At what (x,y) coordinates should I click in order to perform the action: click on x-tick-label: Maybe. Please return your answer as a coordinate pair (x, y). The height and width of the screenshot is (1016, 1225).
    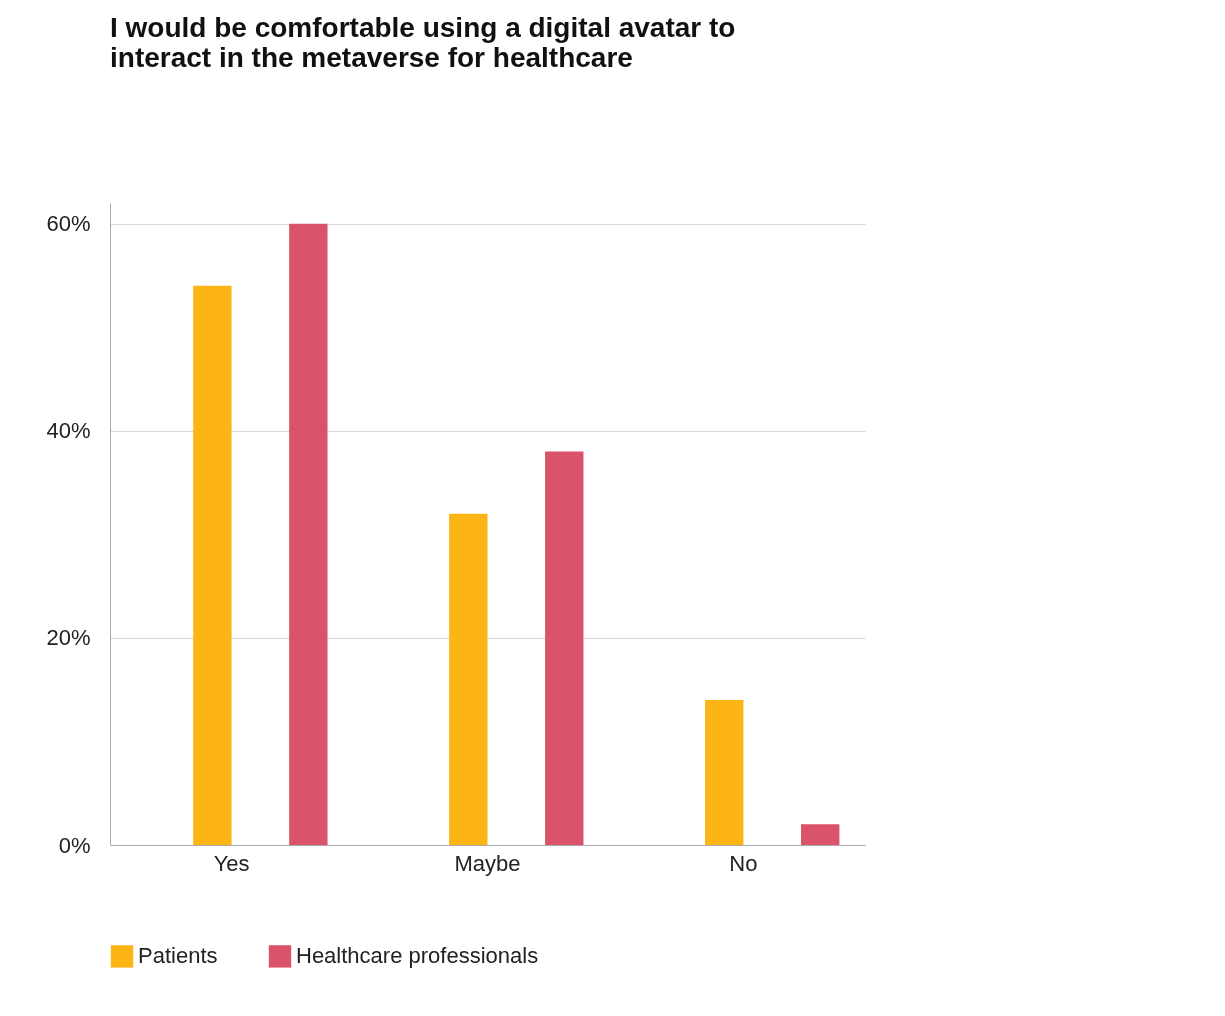
    Looking at the image, I should click on (487, 863).